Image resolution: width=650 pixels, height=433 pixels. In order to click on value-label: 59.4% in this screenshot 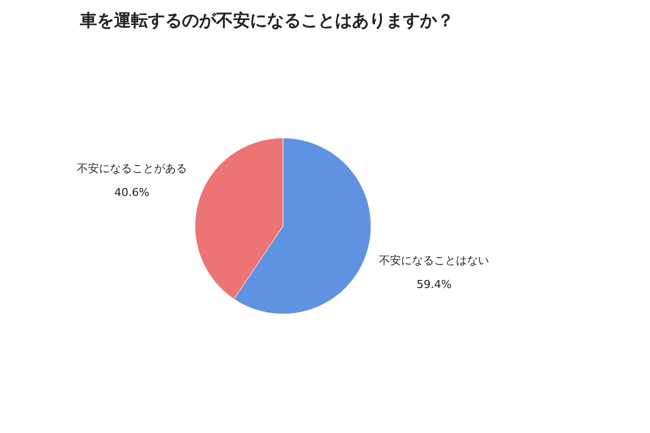, I will do `click(434, 284)`.